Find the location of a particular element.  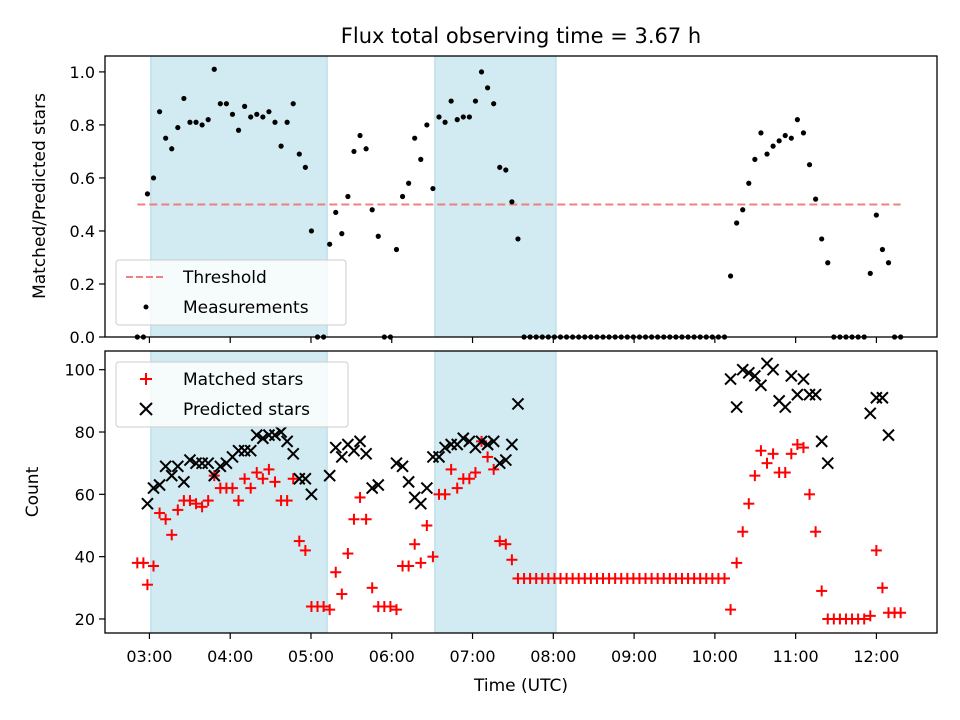

x-tick-label: 10:00 is located at coordinates (715, 656).